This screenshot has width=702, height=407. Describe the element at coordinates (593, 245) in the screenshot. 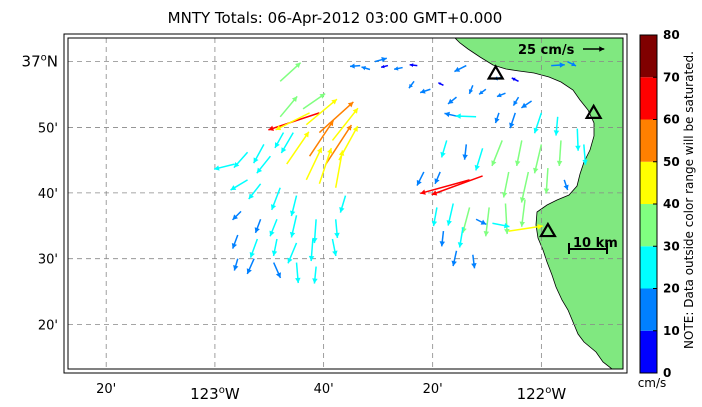

I see `scale-bar: 10 km` at that location.